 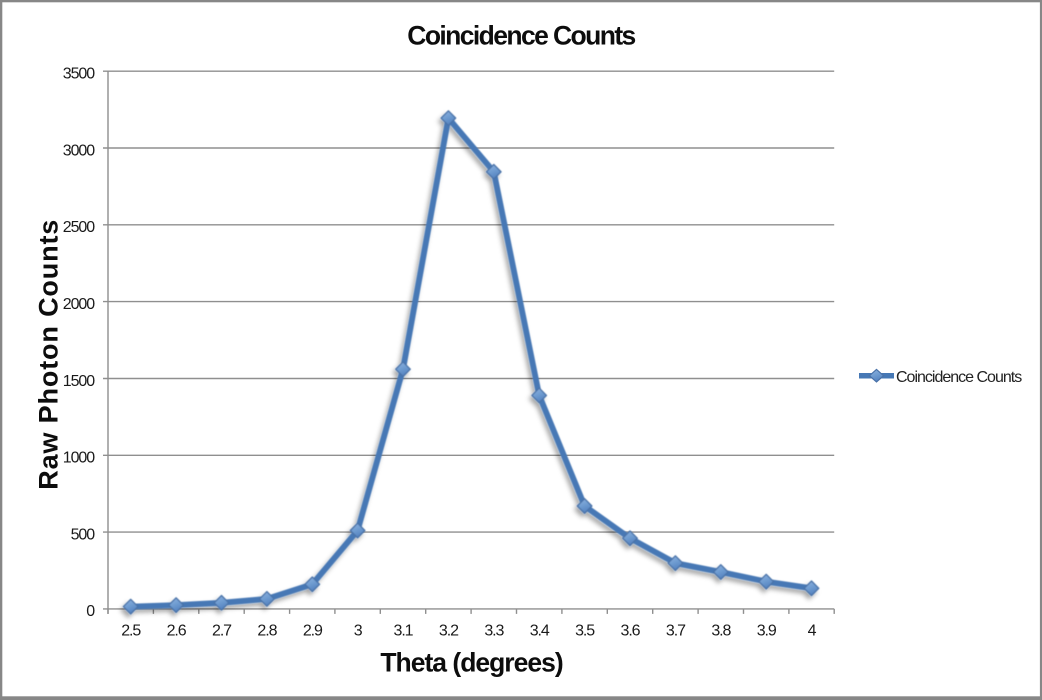 What do you see at coordinates (79, 381) in the screenshot?
I see `svg-text: 1500` at bounding box center [79, 381].